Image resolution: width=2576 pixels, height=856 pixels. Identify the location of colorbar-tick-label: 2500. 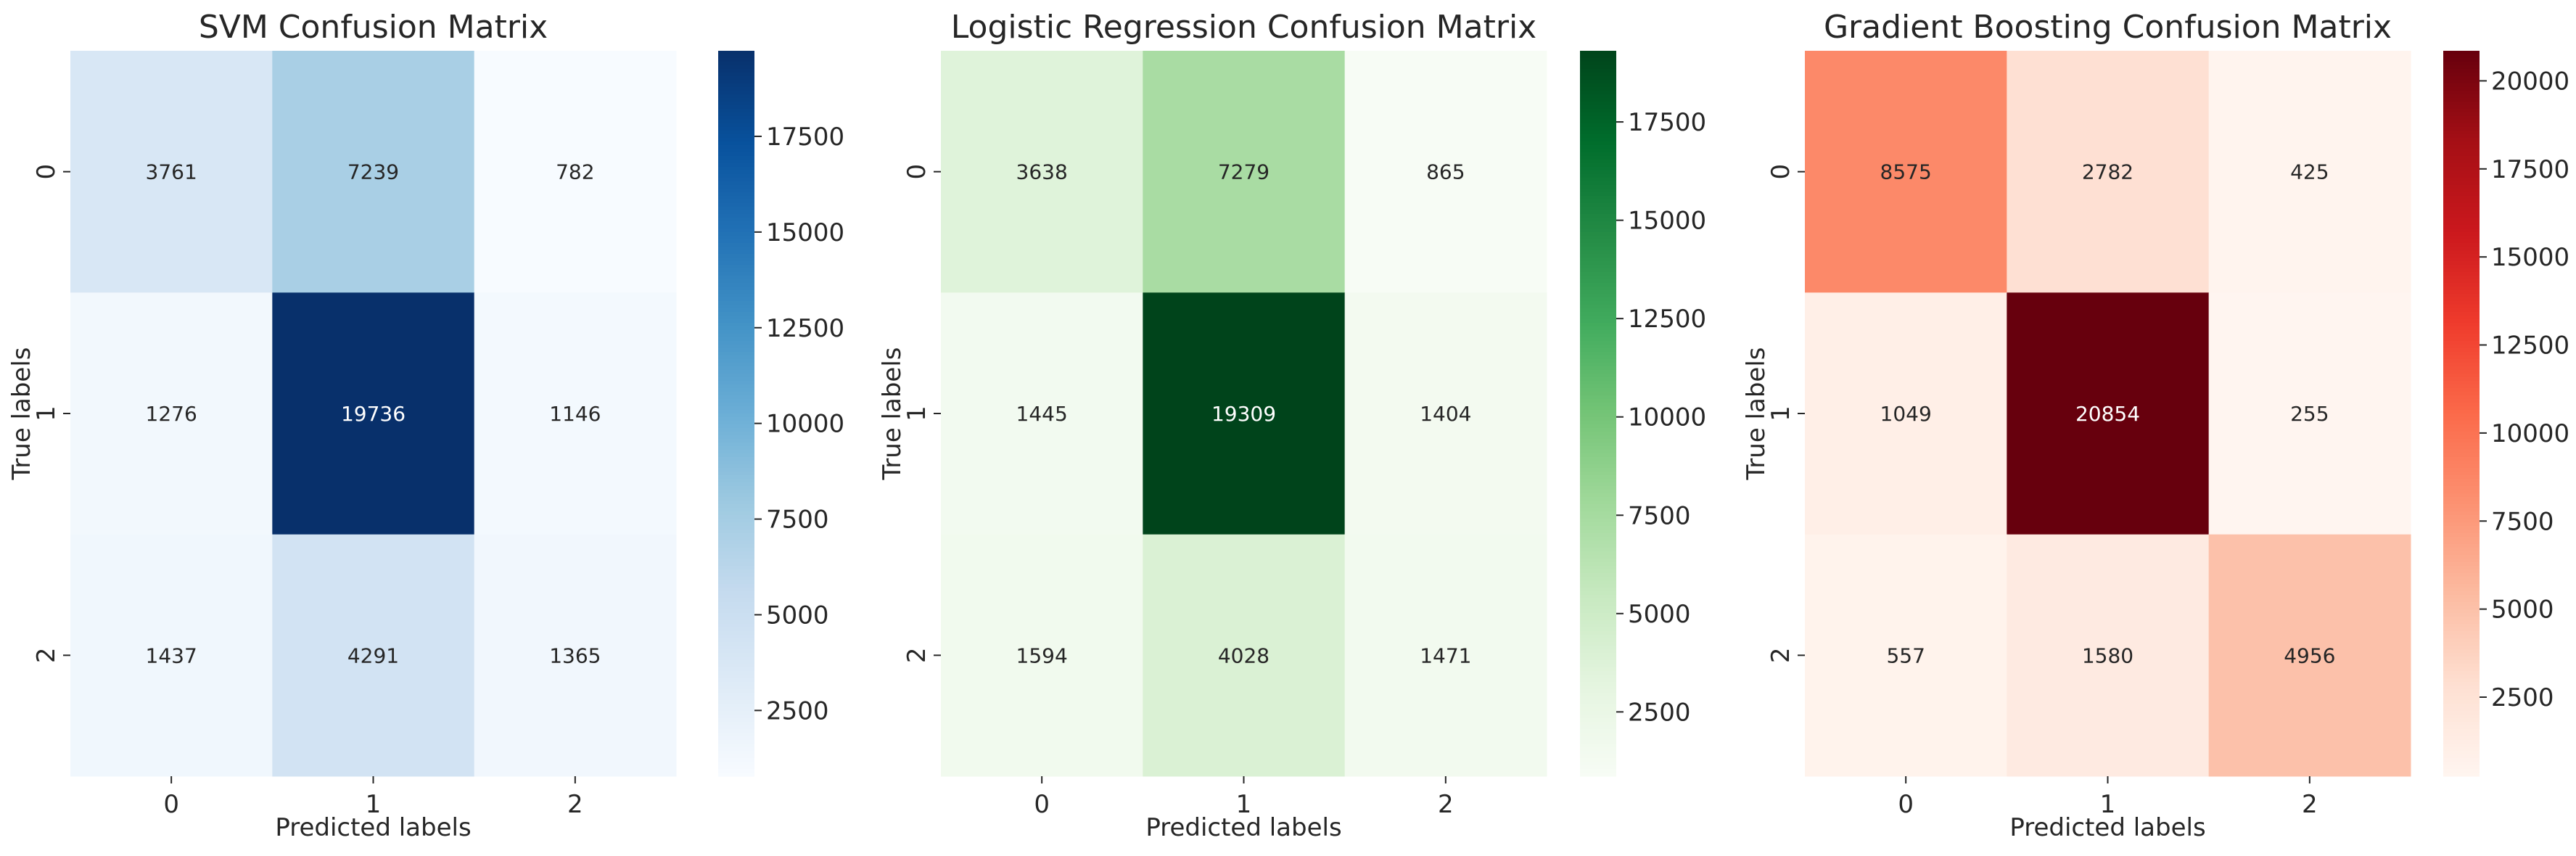
(2522, 697).